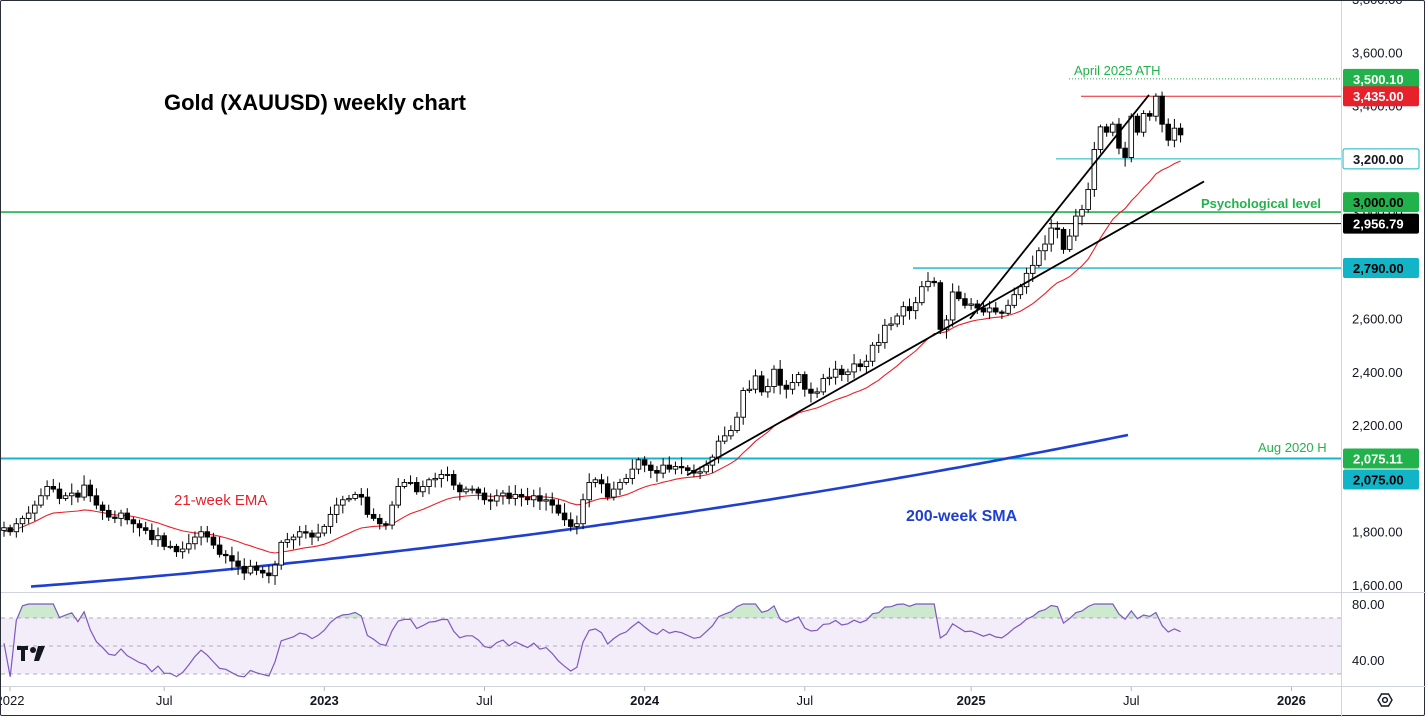 The height and width of the screenshot is (722, 1427). Describe the element at coordinates (1117, 70) in the screenshot. I see `ath-annotation: April 2025 ATH` at that location.